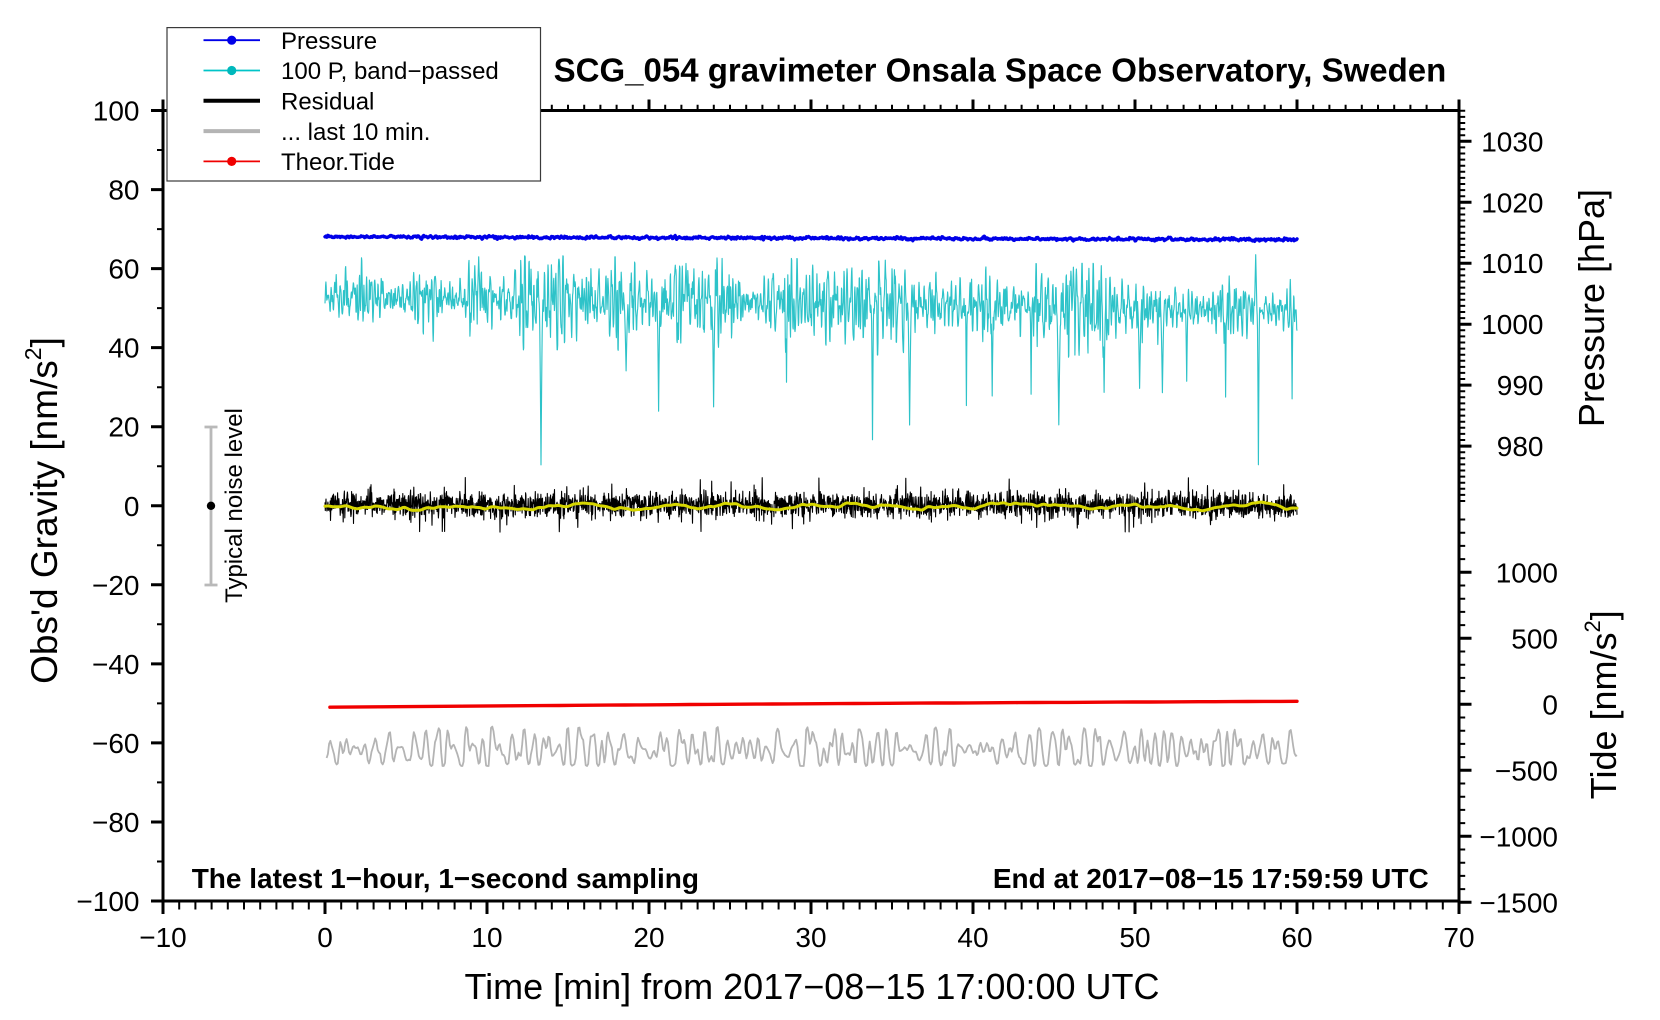 Image resolution: width=1660 pixels, height=1020 pixels. I want to click on svg-text: −500, so click(1526, 770).